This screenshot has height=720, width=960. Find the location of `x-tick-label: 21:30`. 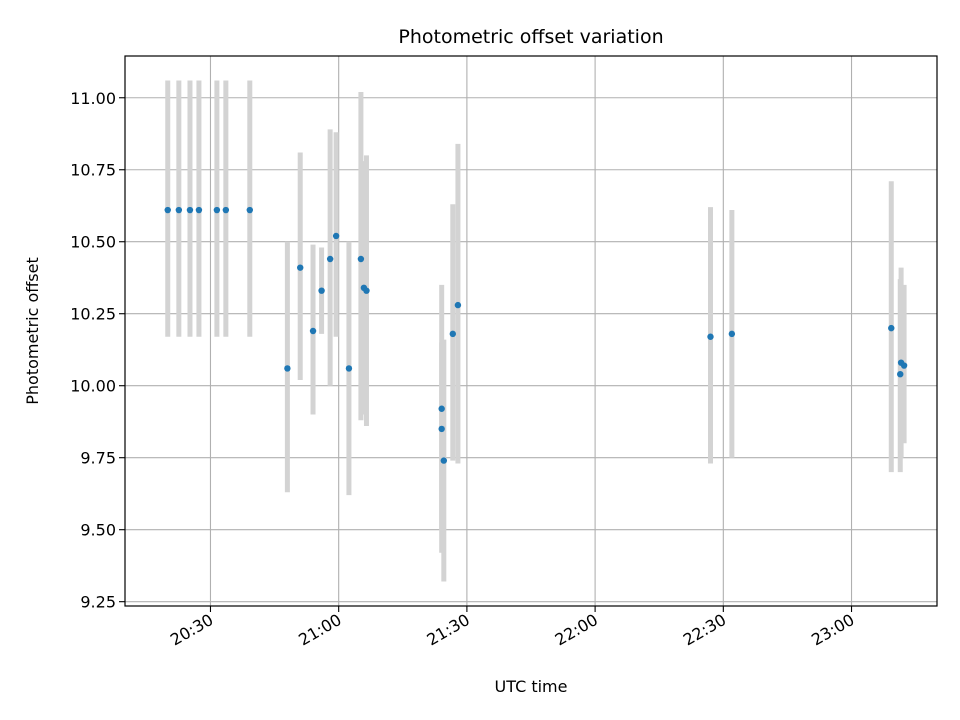

x-tick-label: 21:30 is located at coordinates (447, 630).